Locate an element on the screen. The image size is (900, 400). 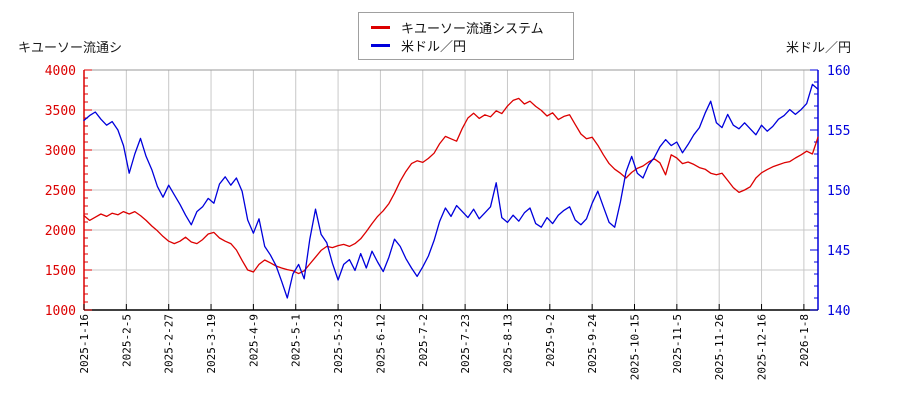
svg-text: 2025-1-16 is located at coordinates (84, 344).